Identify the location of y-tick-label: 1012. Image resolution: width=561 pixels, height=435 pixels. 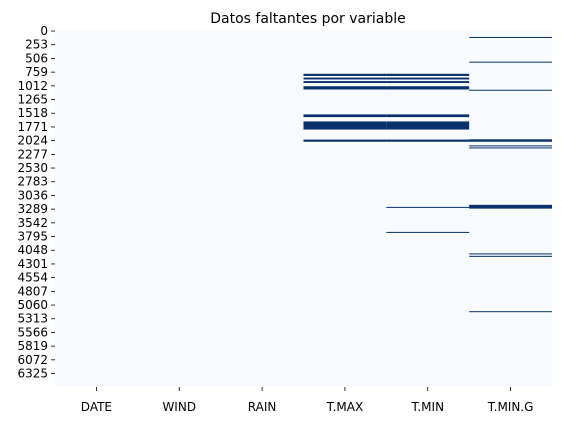
(32, 86).